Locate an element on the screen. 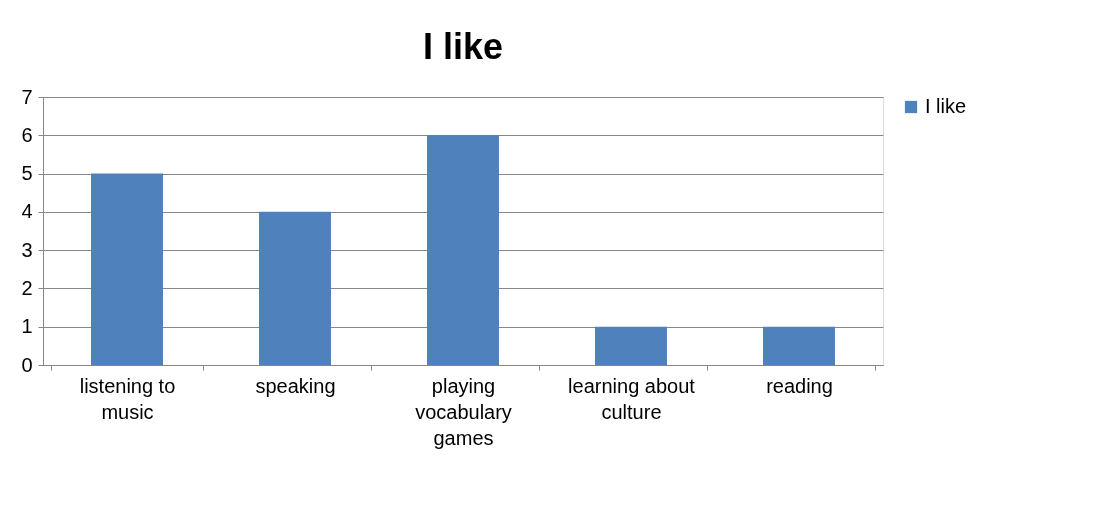  x-tick-label: reading is located at coordinates (799, 385).